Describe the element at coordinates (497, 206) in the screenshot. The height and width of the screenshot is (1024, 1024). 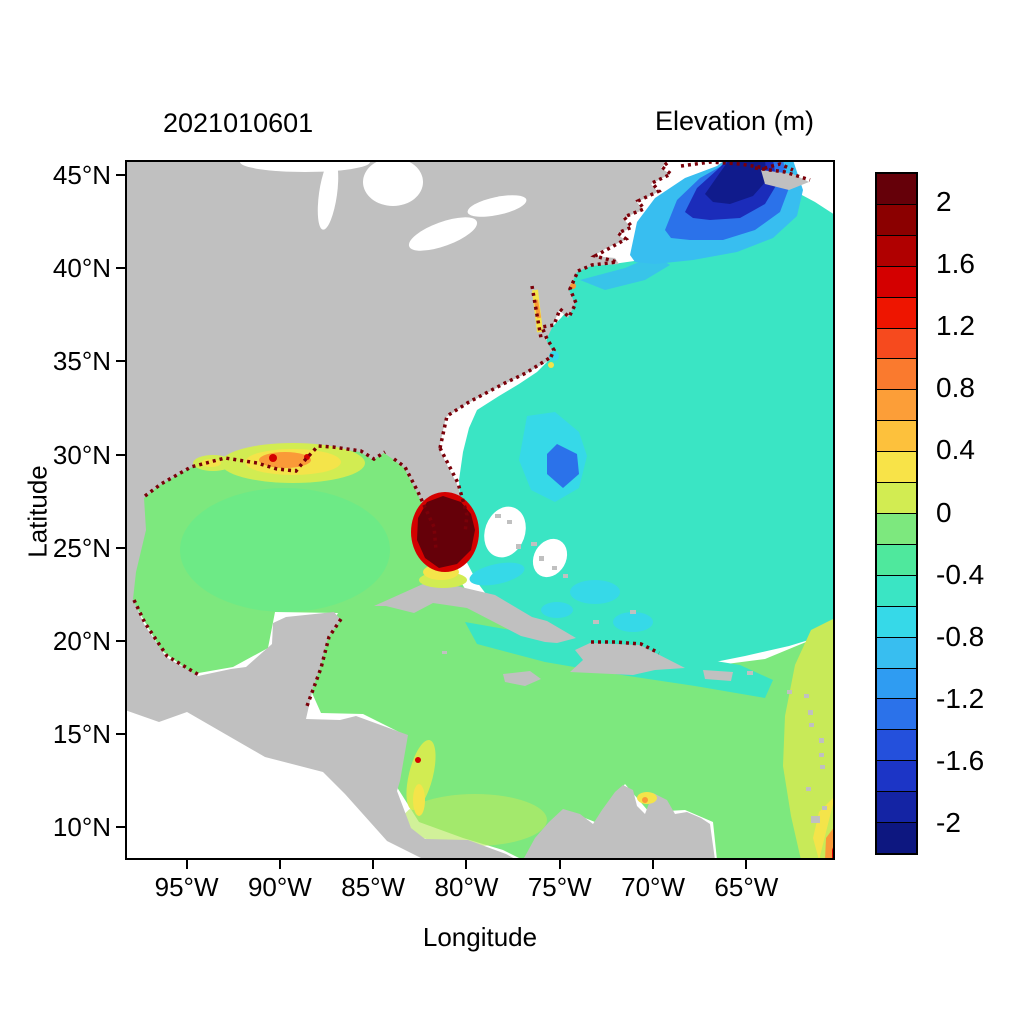
I see `lake-ontario` at that location.